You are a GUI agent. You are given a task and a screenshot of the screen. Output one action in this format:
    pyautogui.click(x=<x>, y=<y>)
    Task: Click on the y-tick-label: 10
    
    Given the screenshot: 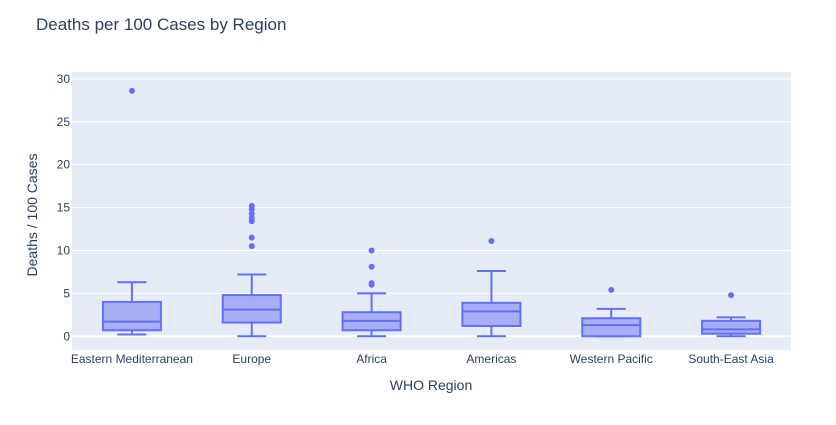 What is the action you would take?
    pyautogui.click(x=64, y=250)
    